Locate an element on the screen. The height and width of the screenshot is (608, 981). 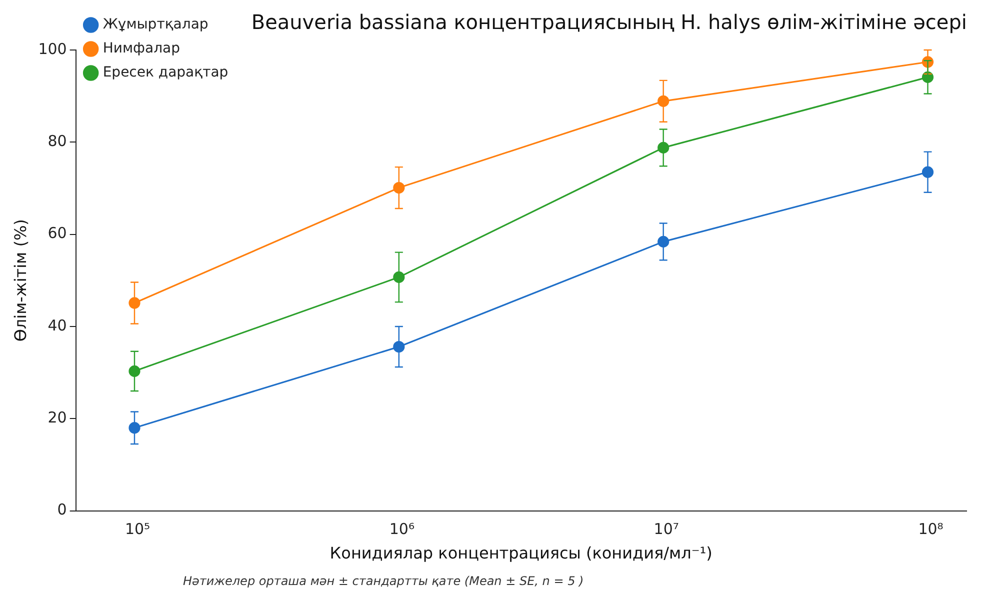
x-tick-label: 10⁸ is located at coordinates (931, 529).